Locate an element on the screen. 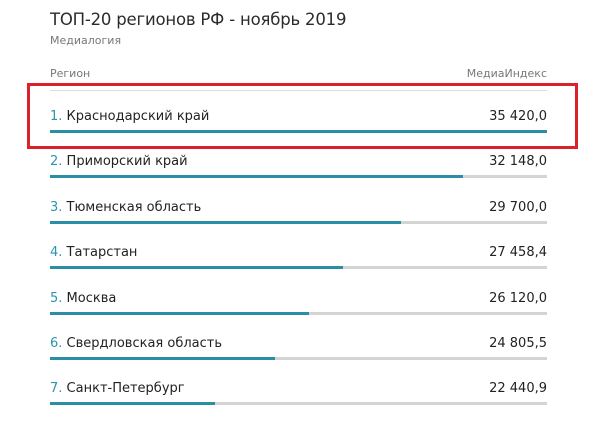  ranking-row: 2. Приморский край 32 148,0 is located at coordinates (298, 174).